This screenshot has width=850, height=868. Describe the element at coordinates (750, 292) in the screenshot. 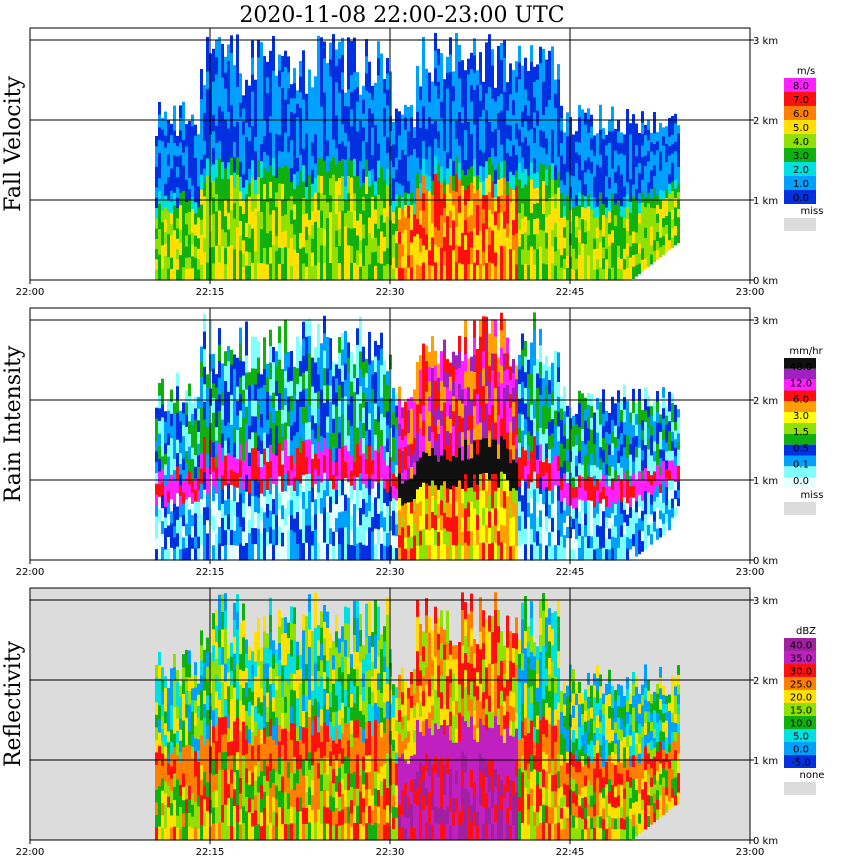

I see `x-tick-label: 23:00` at that location.